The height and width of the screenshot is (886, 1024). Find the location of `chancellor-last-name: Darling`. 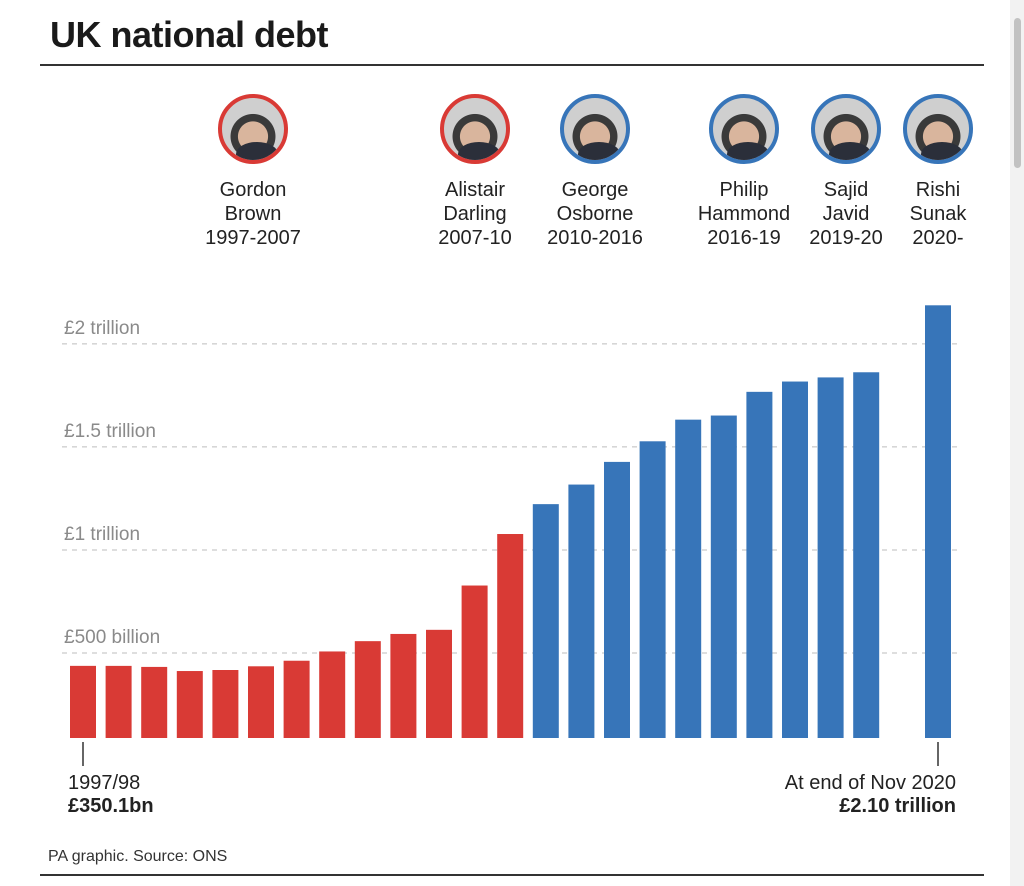

chancellor-last-name: Darling is located at coordinates (475, 214).